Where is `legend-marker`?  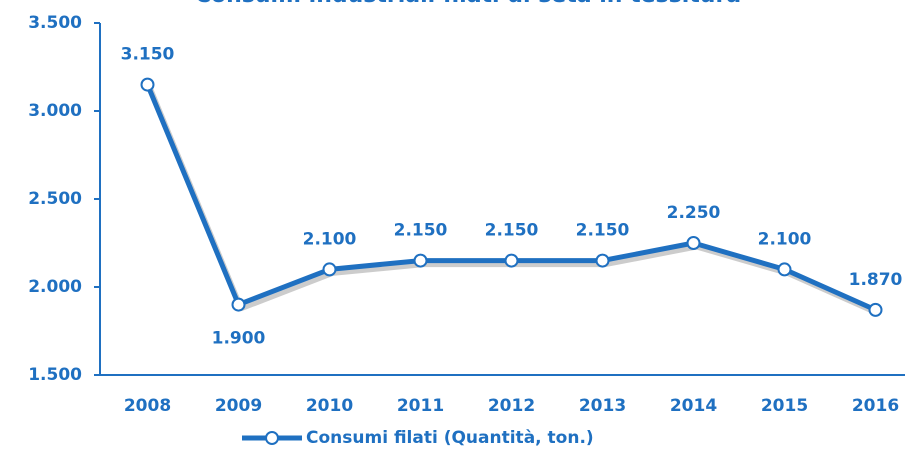
legend-marker is located at coordinates (272, 438).